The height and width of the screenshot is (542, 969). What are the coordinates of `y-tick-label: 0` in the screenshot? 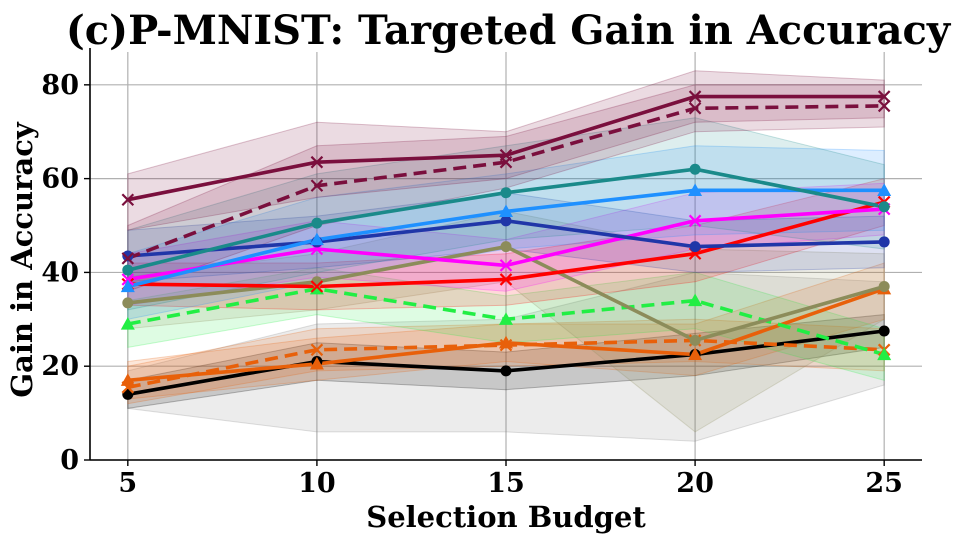 It's located at (69, 460).